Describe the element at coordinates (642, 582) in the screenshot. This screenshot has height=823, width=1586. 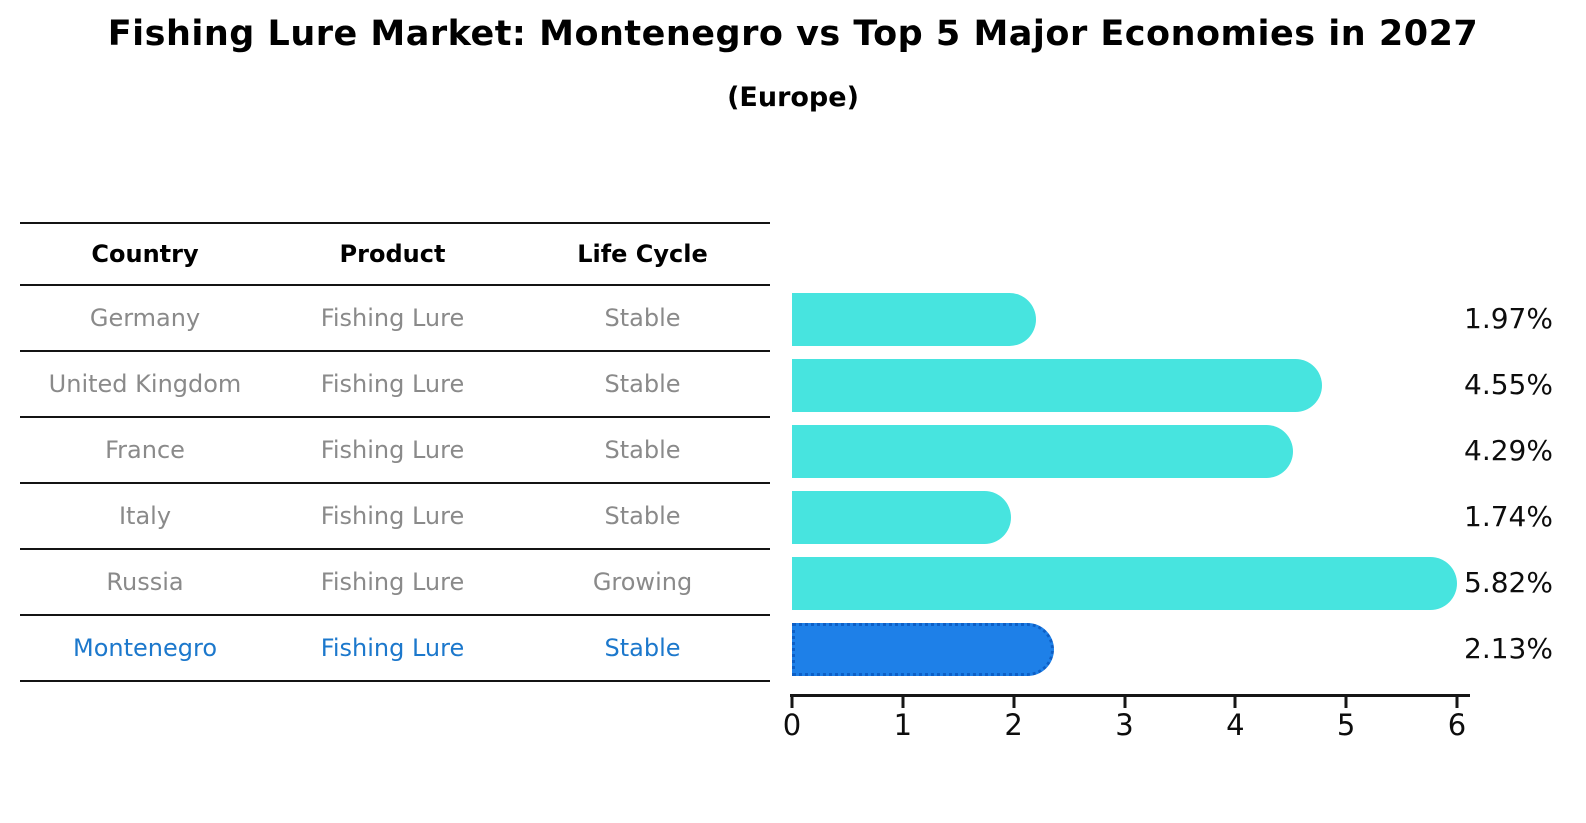
I see `table-cell-lifecycle: Growing` at that location.